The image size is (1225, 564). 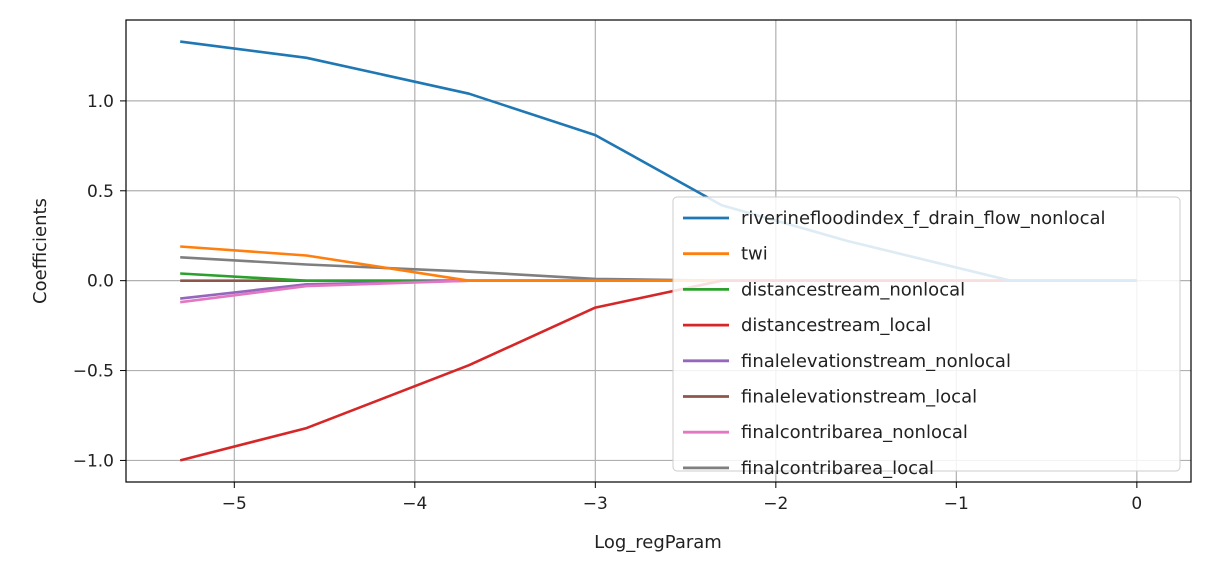 What do you see at coordinates (40, 251) in the screenshot?
I see `y-axis-label: Coefficients` at bounding box center [40, 251].